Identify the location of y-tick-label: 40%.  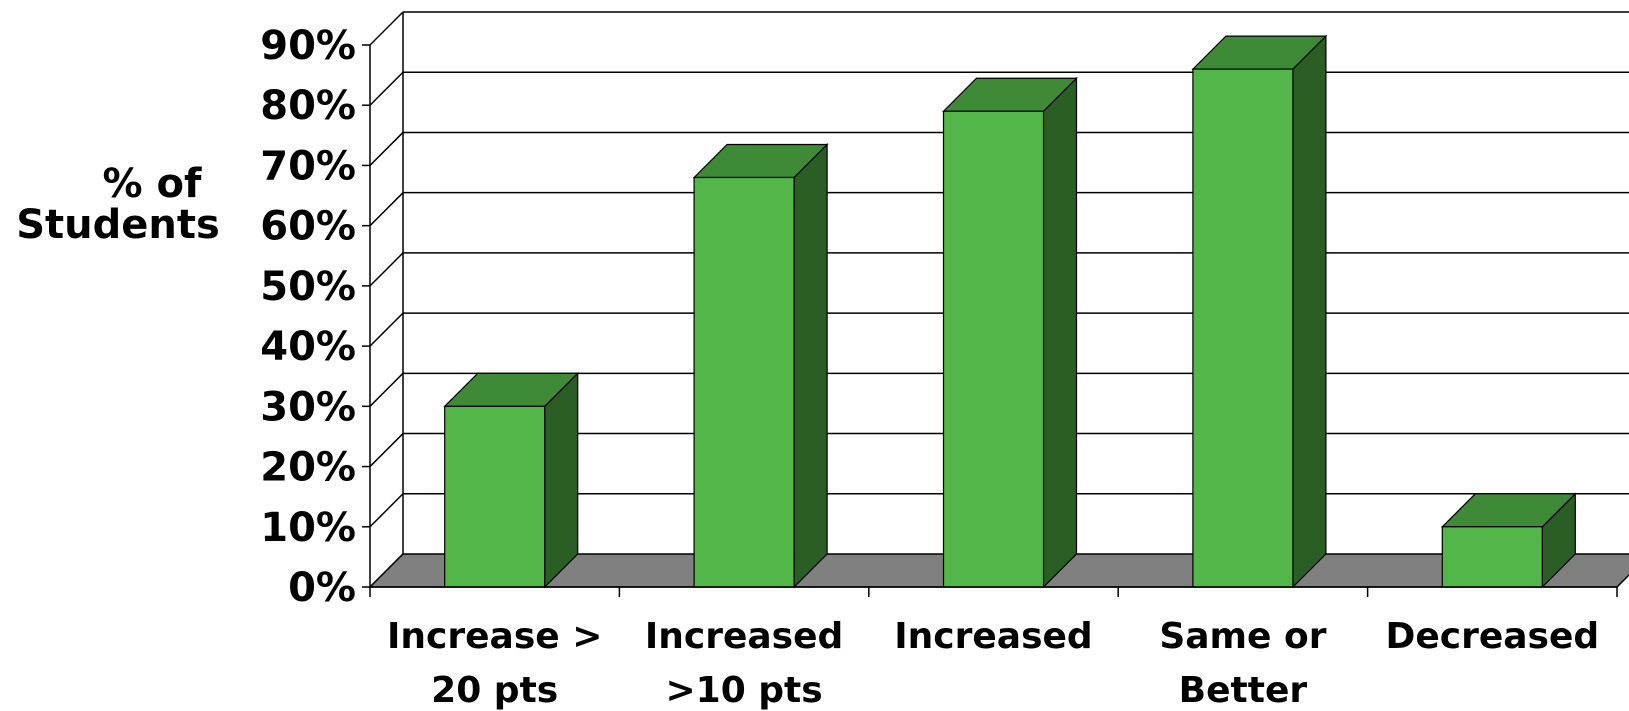
(308, 347).